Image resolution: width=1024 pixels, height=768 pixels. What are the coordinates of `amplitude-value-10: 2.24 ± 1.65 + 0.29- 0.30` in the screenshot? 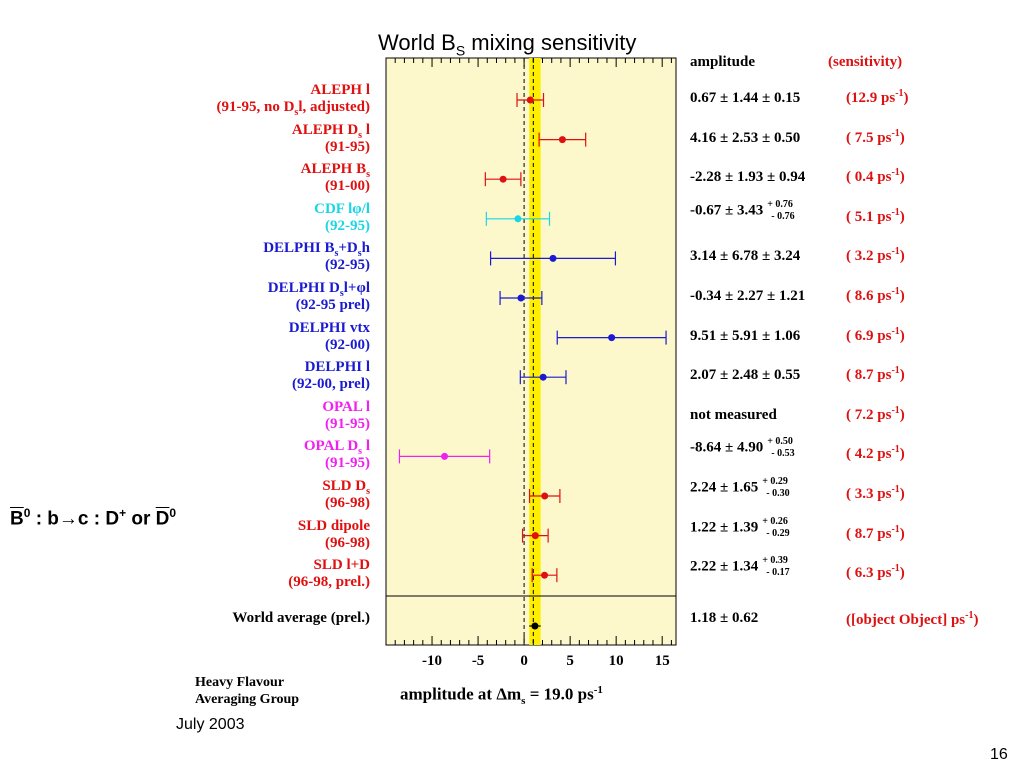 It's located at (740, 488).